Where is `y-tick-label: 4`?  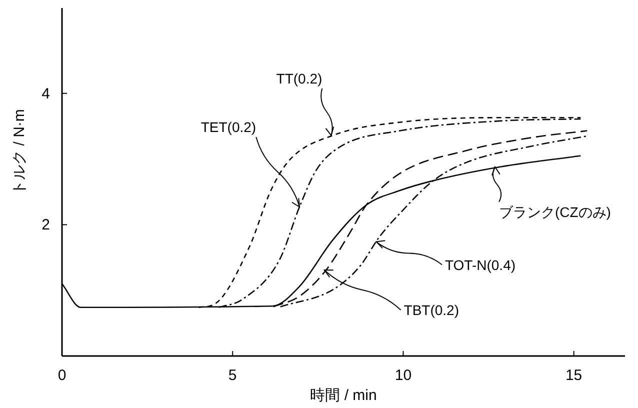 y-tick-label: 4 is located at coordinates (46, 93).